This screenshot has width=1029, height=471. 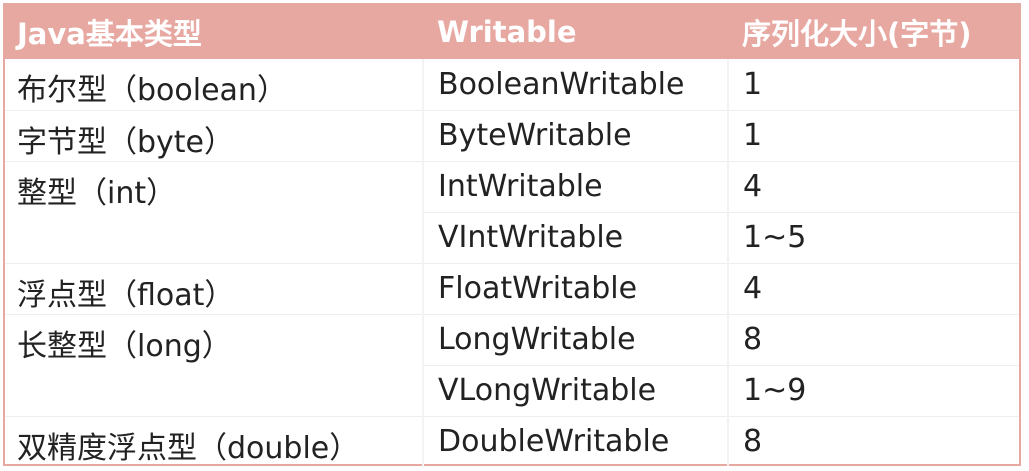 What do you see at coordinates (576, 238) in the screenshot?
I see `cell-writable: VIntWritable` at bounding box center [576, 238].